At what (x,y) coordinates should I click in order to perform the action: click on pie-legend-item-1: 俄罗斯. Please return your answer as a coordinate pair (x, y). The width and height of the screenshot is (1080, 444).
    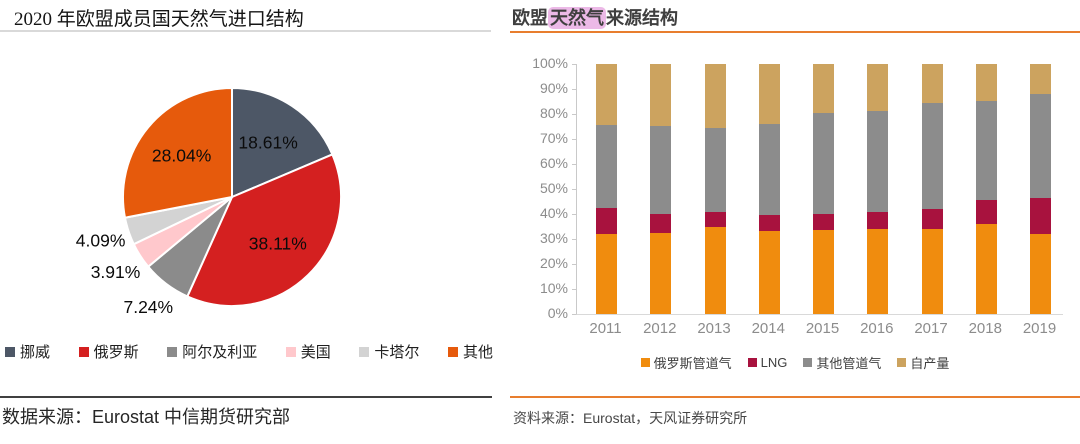
    Looking at the image, I should click on (108, 351).